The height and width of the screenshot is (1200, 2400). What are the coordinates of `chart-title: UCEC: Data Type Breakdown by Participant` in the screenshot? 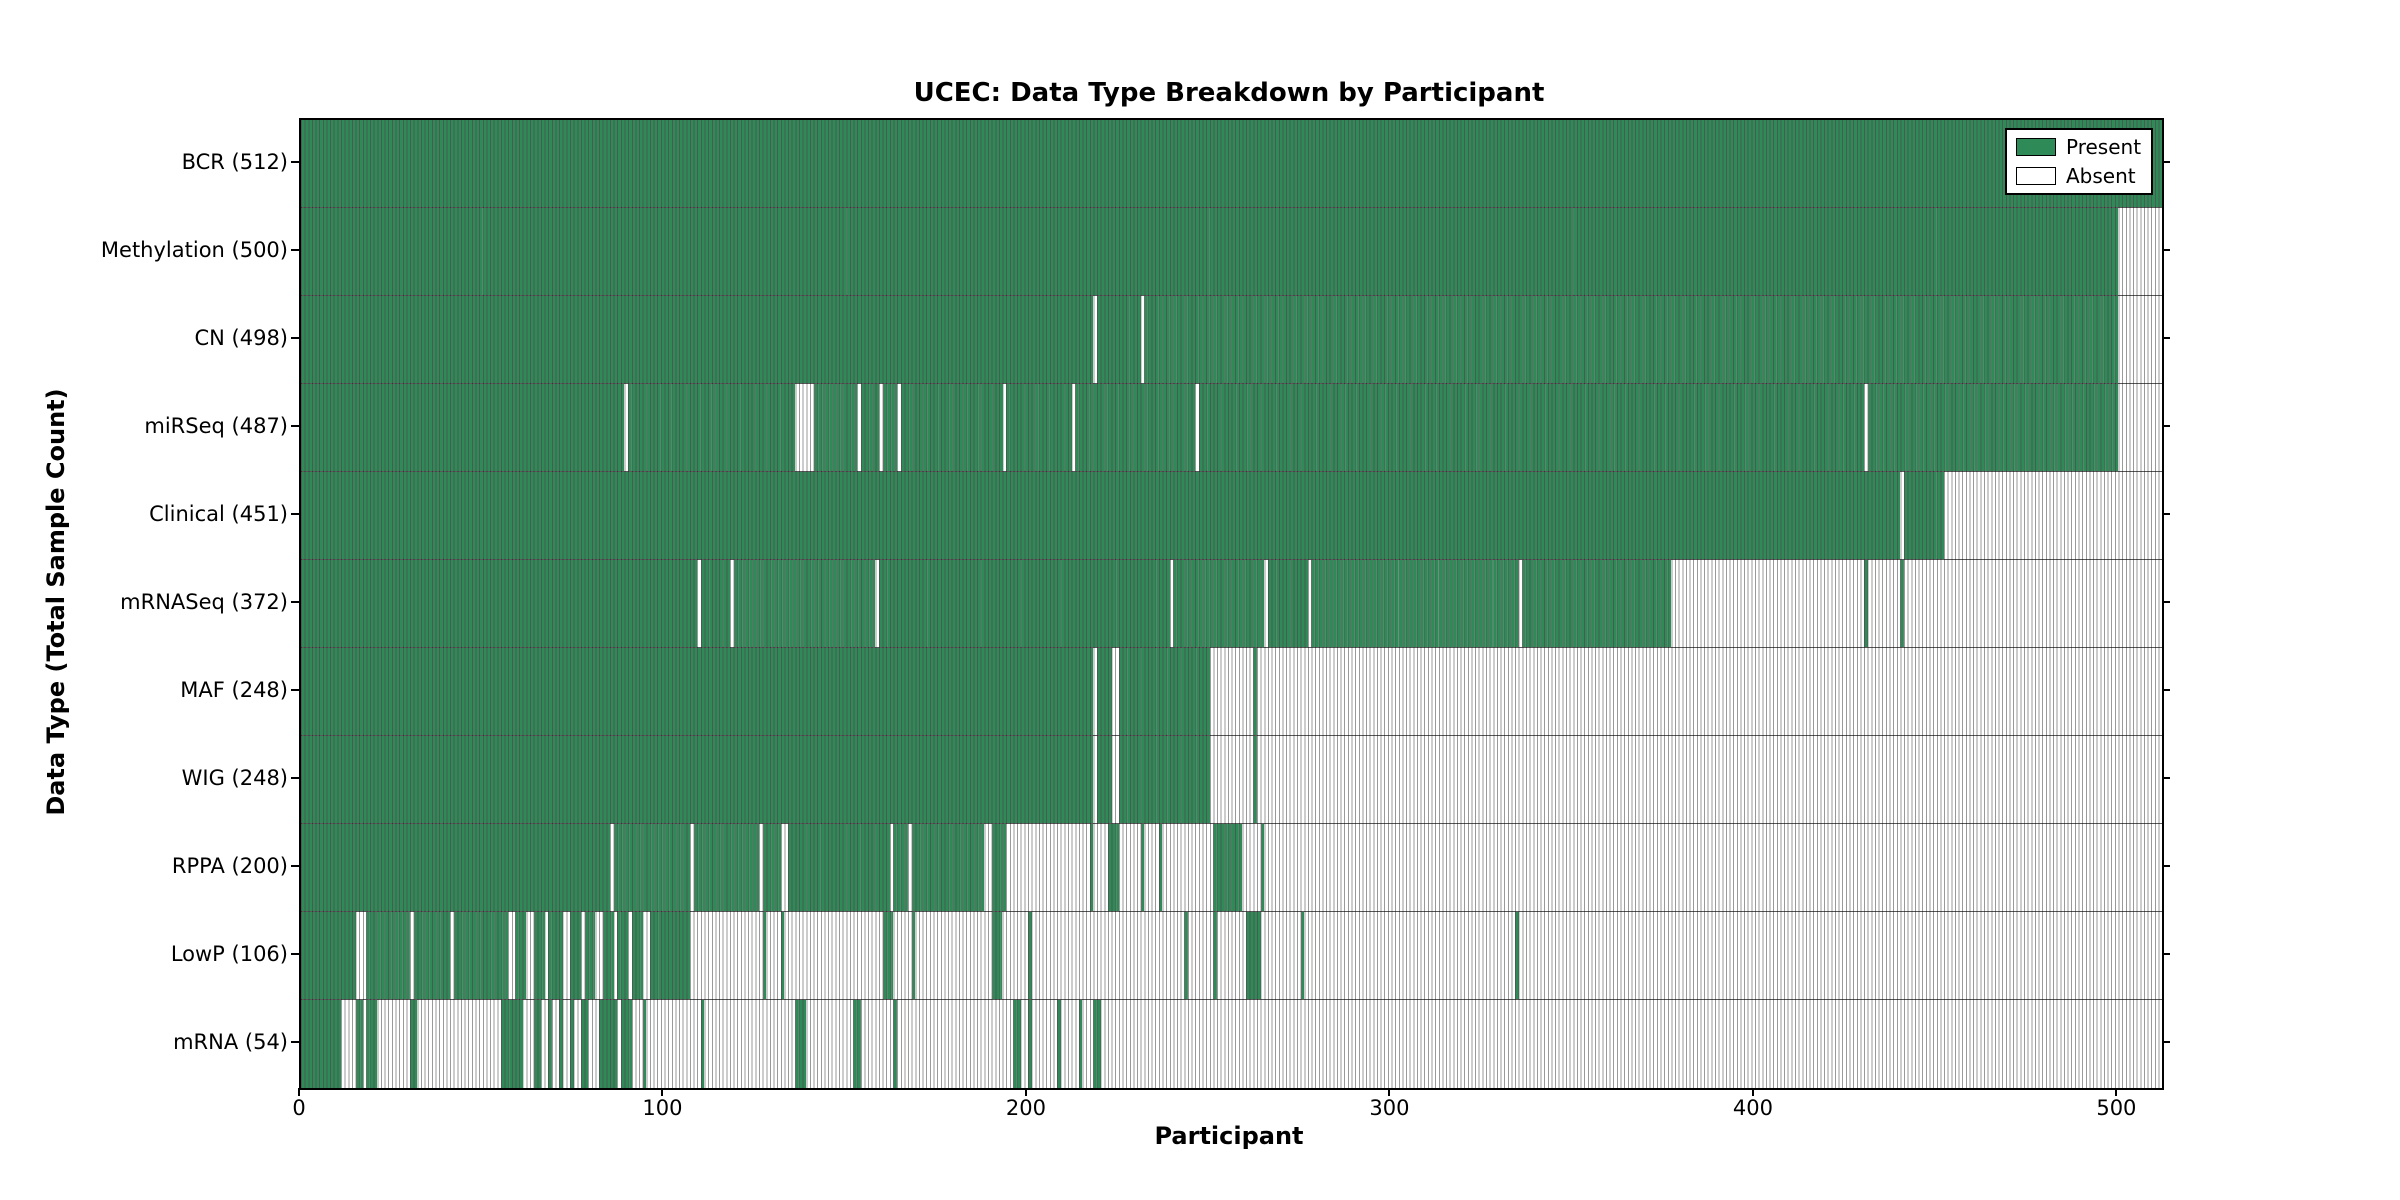 It's located at (1229, 93).